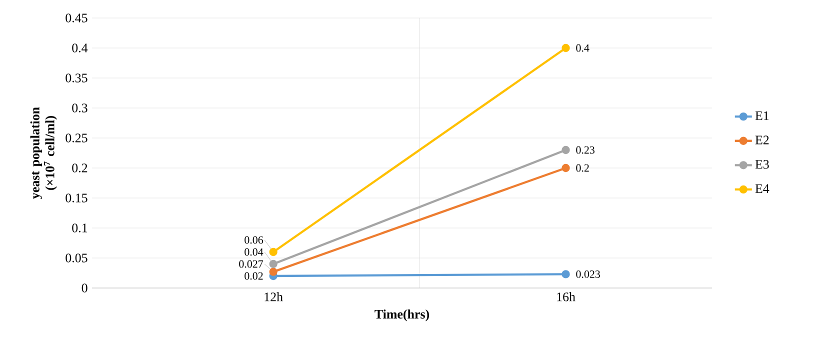 The image size is (825, 352). Describe the element at coordinates (254, 252) in the screenshot. I see `data-label: 0.04` at that location.